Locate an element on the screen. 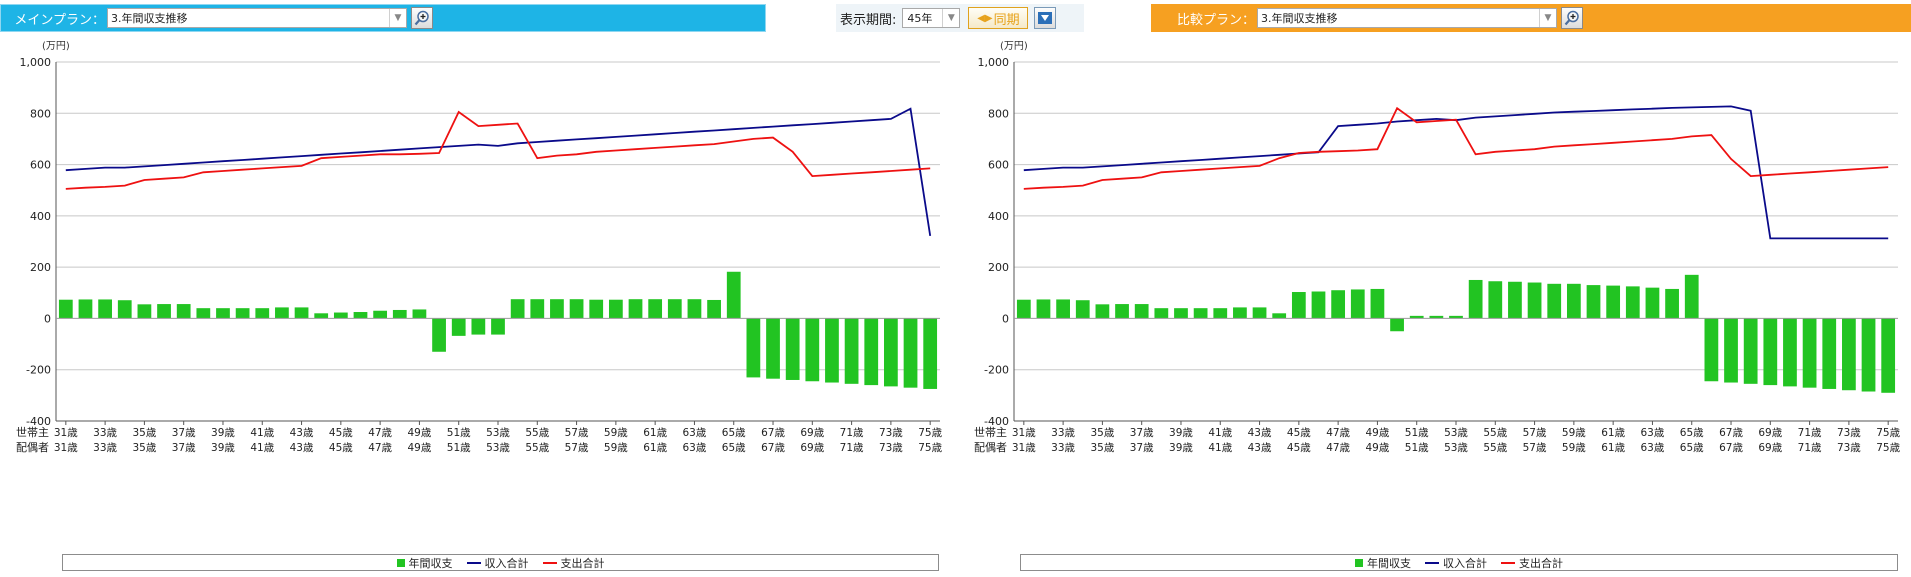 Image resolution: width=1911 pixels, height=577 pixels. y-tick-label: 400 is located at coordinates (40, 216).